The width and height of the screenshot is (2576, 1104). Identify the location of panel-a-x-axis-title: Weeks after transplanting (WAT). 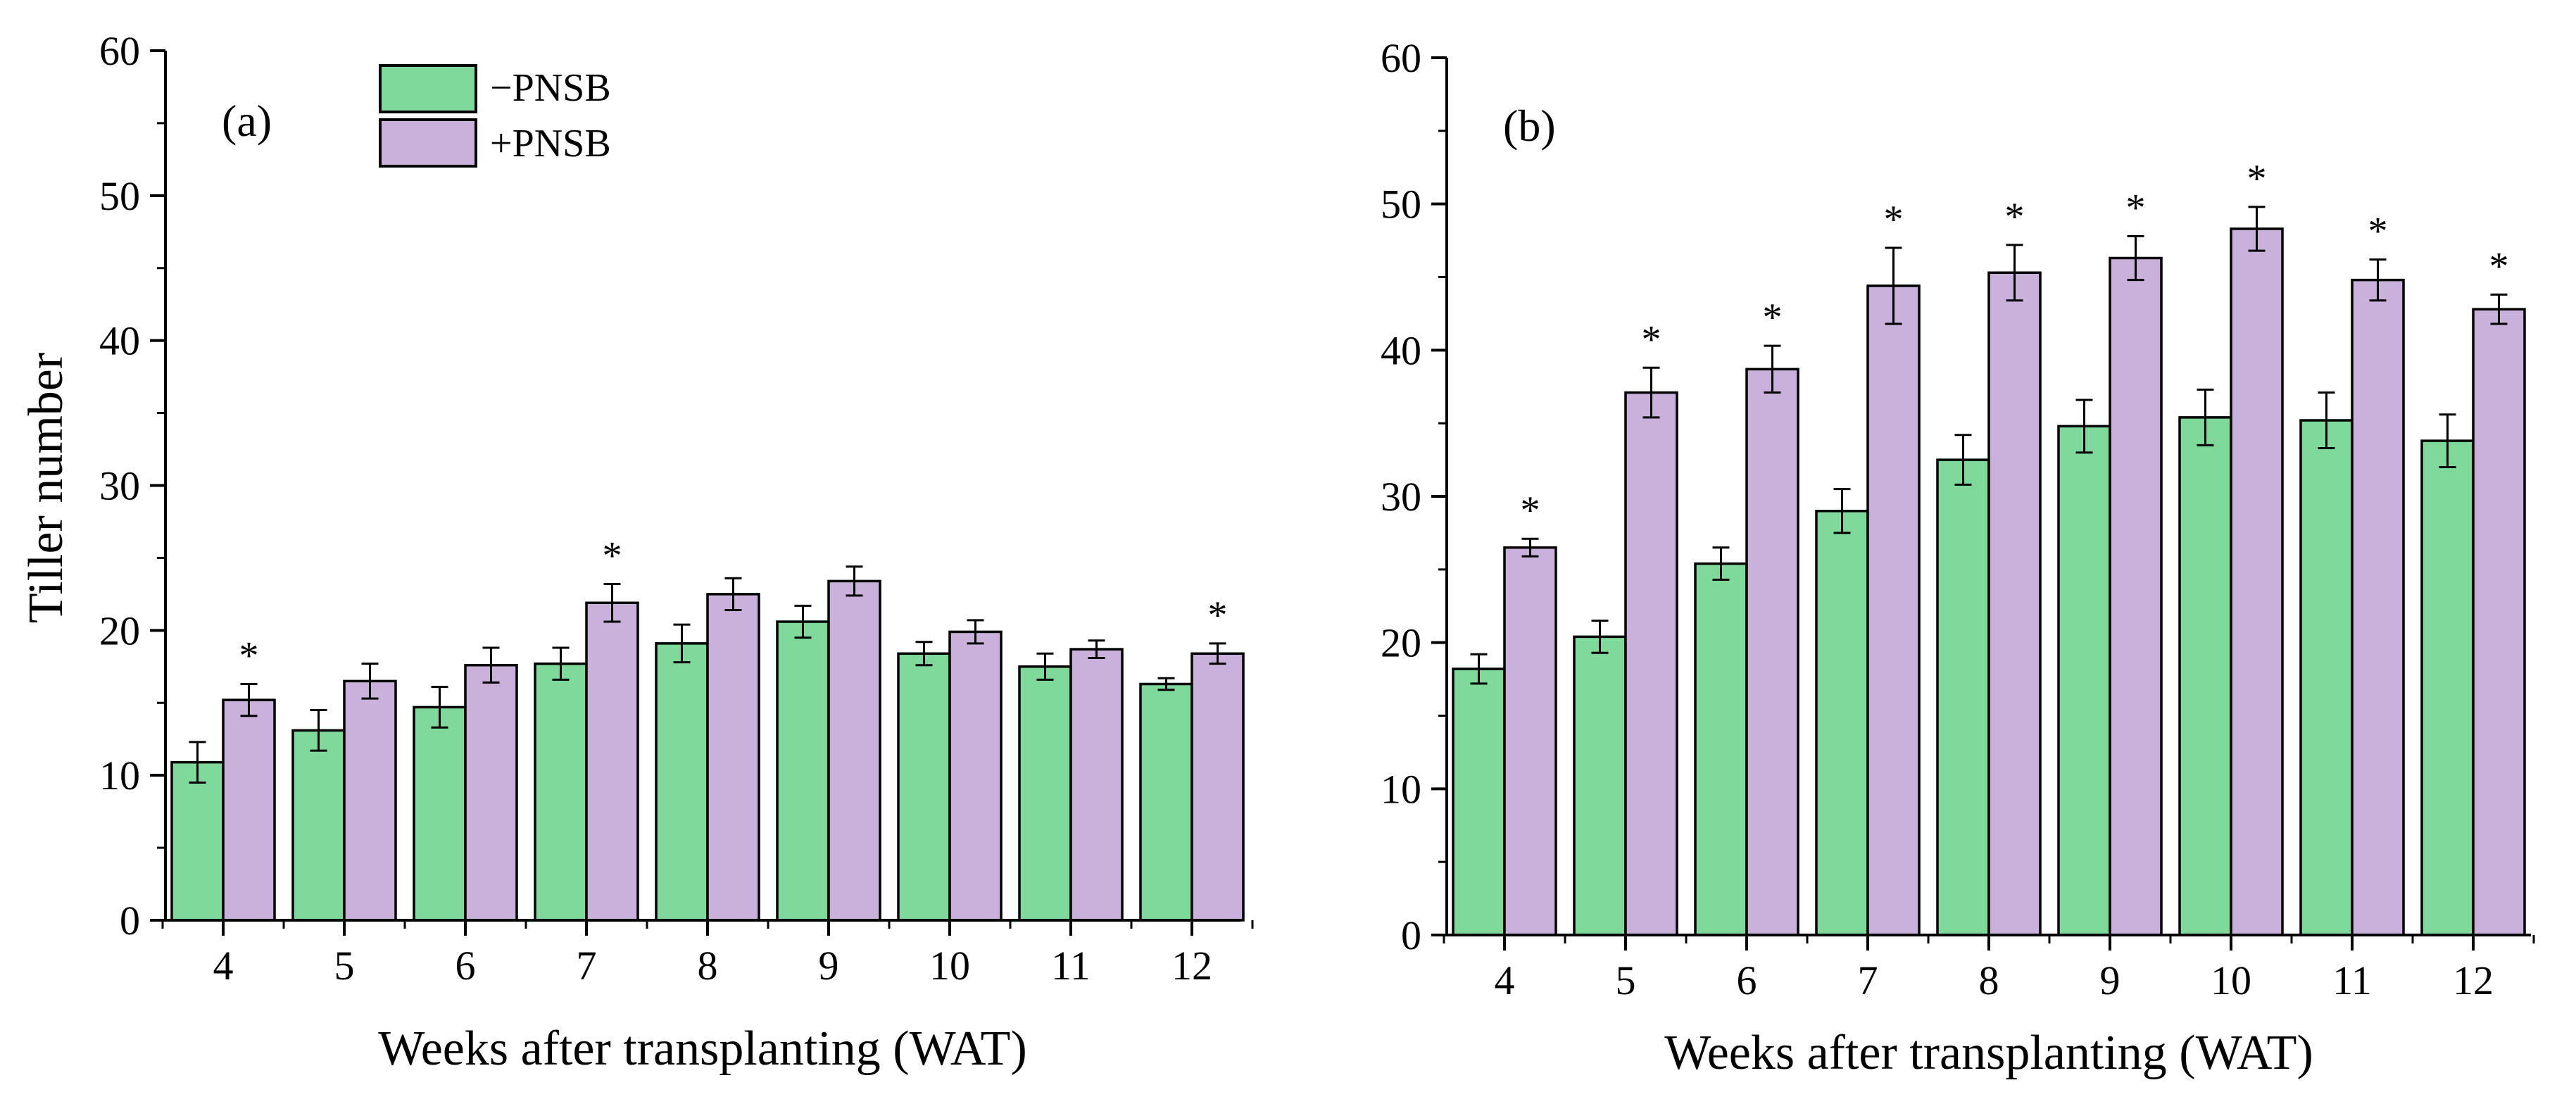
(702, 1049).